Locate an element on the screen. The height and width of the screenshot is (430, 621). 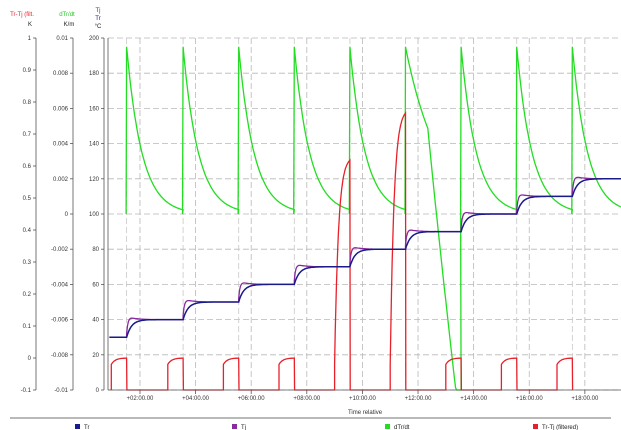
y-tick-label: 0.5 is located at coordinates (27, 199).